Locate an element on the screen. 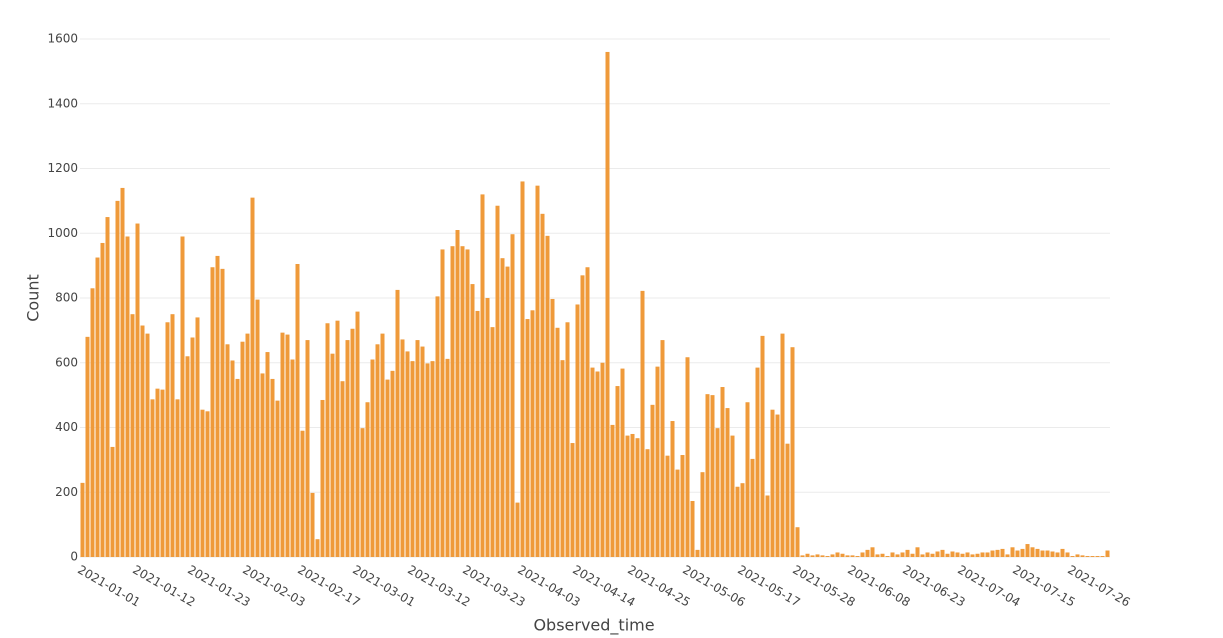  y-axis-title: Count is located at coordinates (33, 298).